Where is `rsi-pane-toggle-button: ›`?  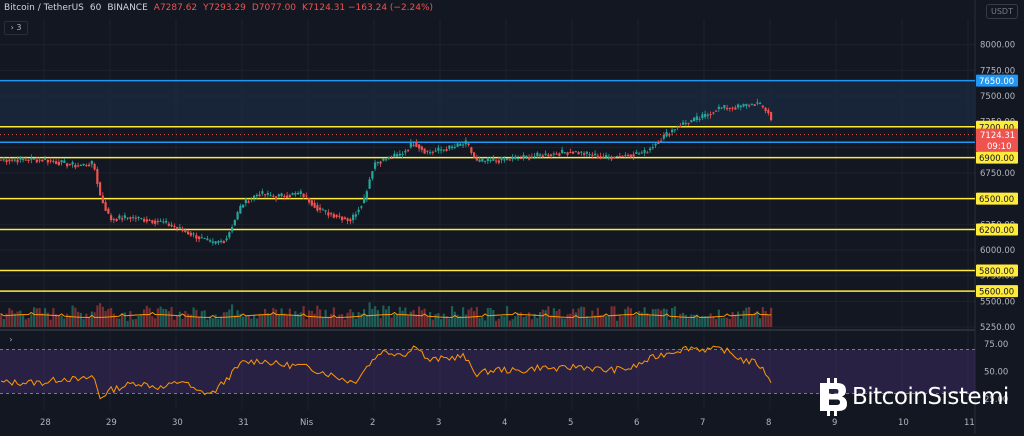
rsi-pane-toggle-button: › is located at coordinates (11, 340).